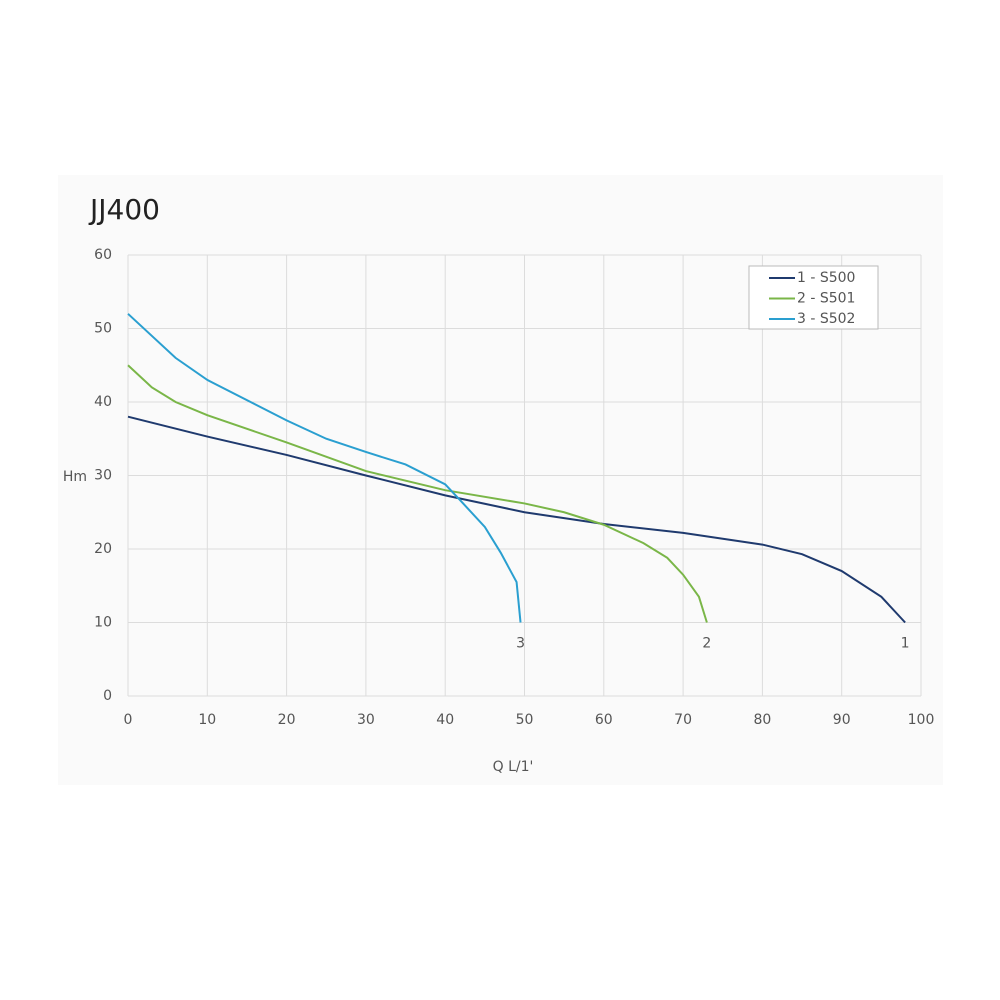 The height and width of the screenshot is (1000, 1000). What do you see at coordinates (107, 696) in the screenshot?
I see `y-tick-label: 0` at bounding box center [107, 696].